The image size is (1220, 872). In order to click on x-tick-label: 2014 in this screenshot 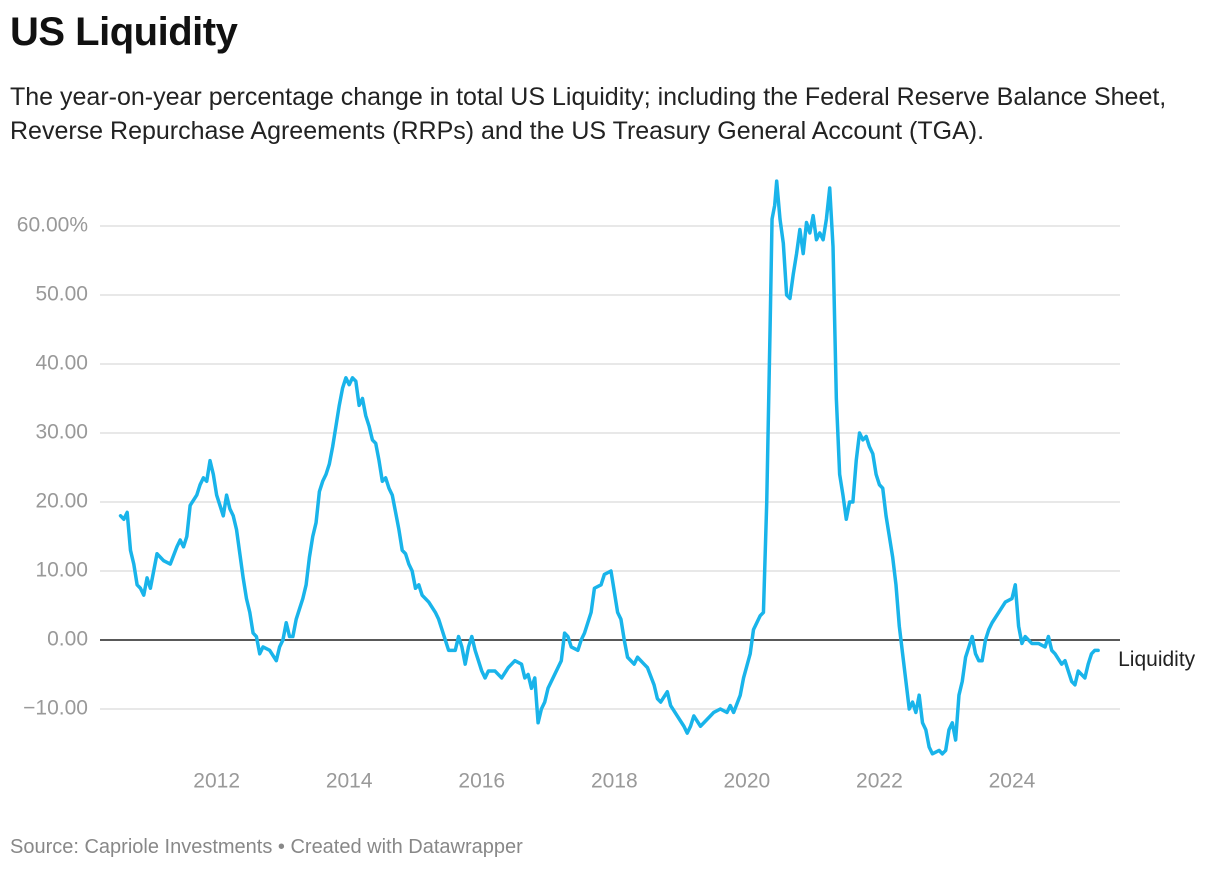, I will do `click(349, 781)`.